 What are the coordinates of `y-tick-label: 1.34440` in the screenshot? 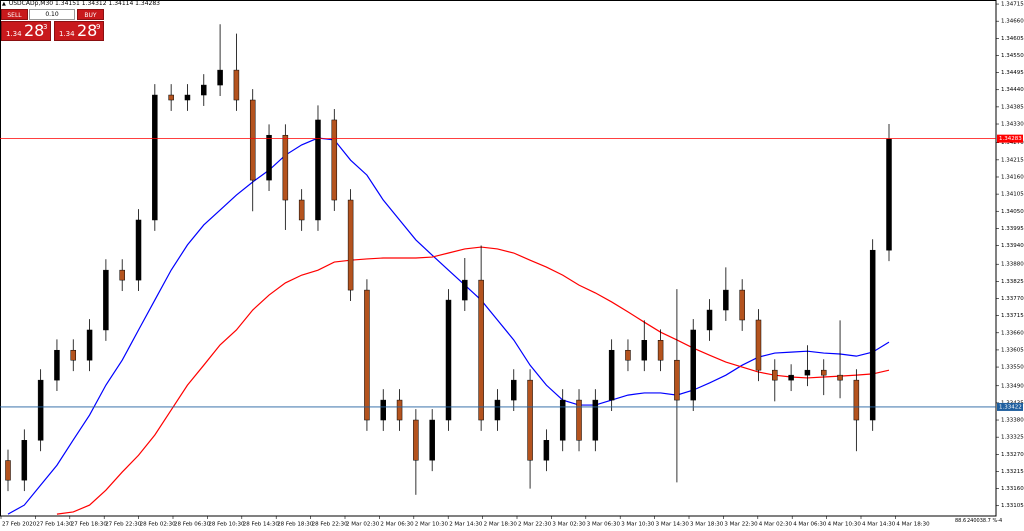 It's located at (1012, 90).